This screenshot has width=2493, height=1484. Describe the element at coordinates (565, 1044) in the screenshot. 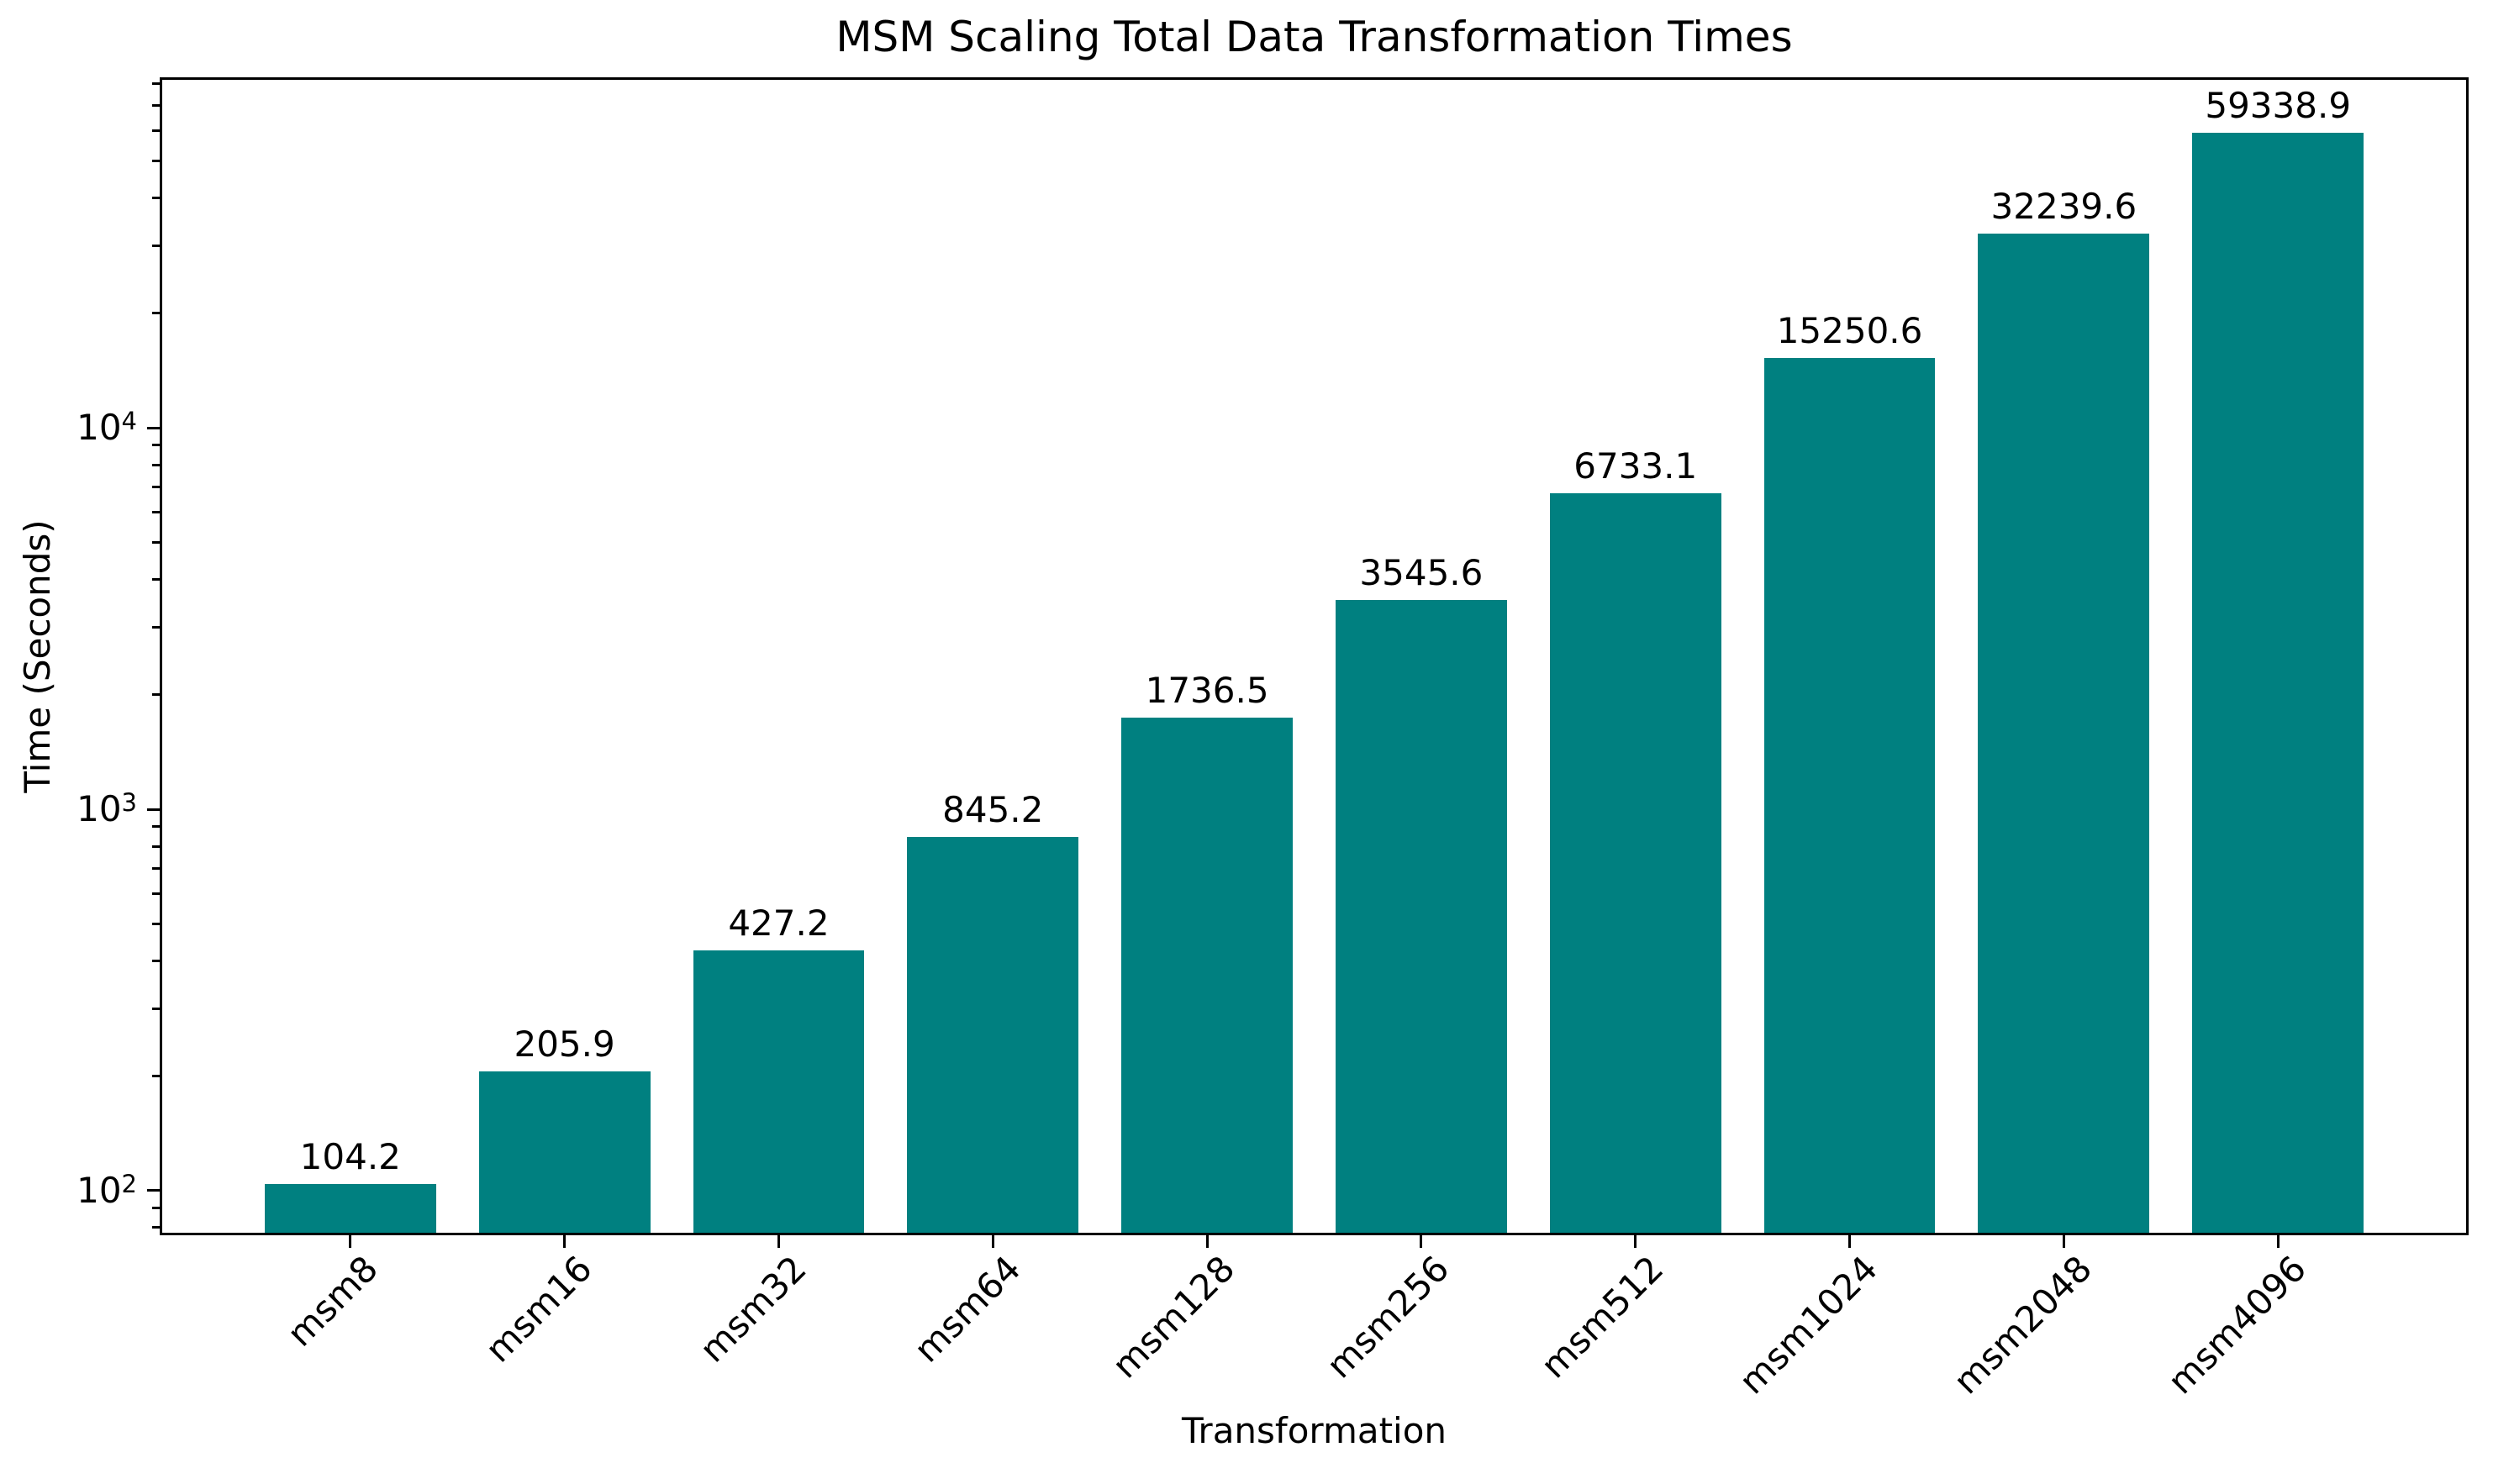

I see `bar-value-label: 205.9` at that location.